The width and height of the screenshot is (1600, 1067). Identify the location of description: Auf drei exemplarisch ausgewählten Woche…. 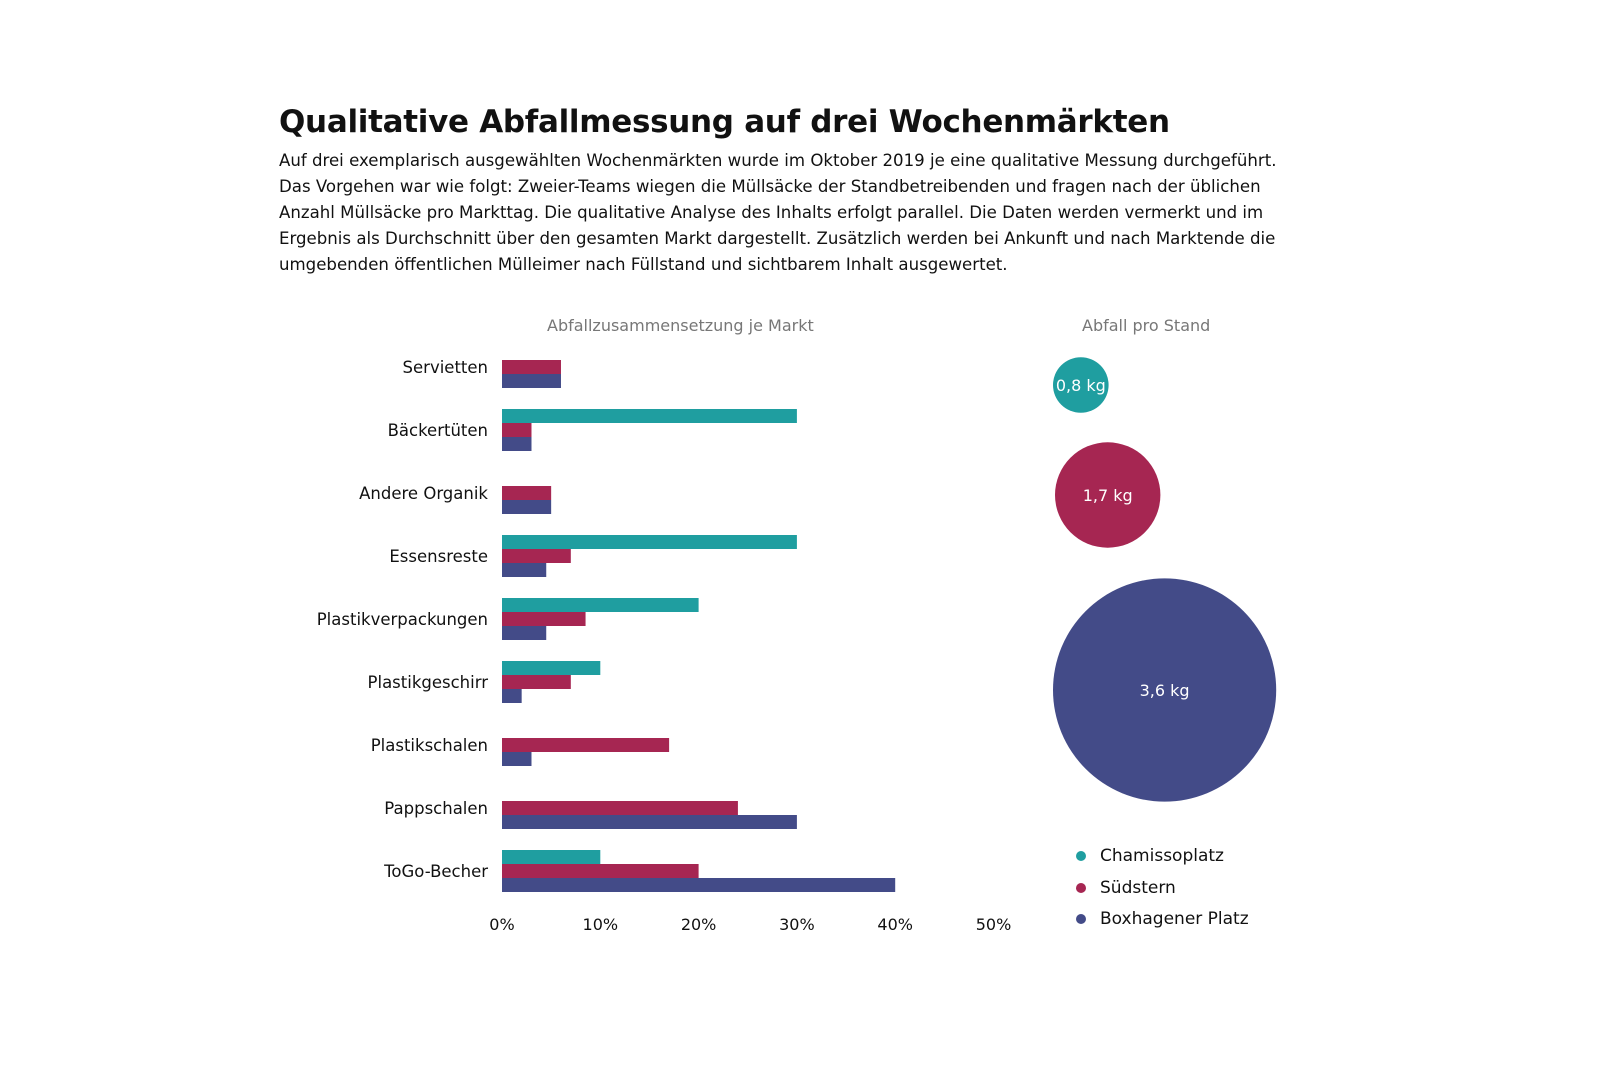
(778, 212).